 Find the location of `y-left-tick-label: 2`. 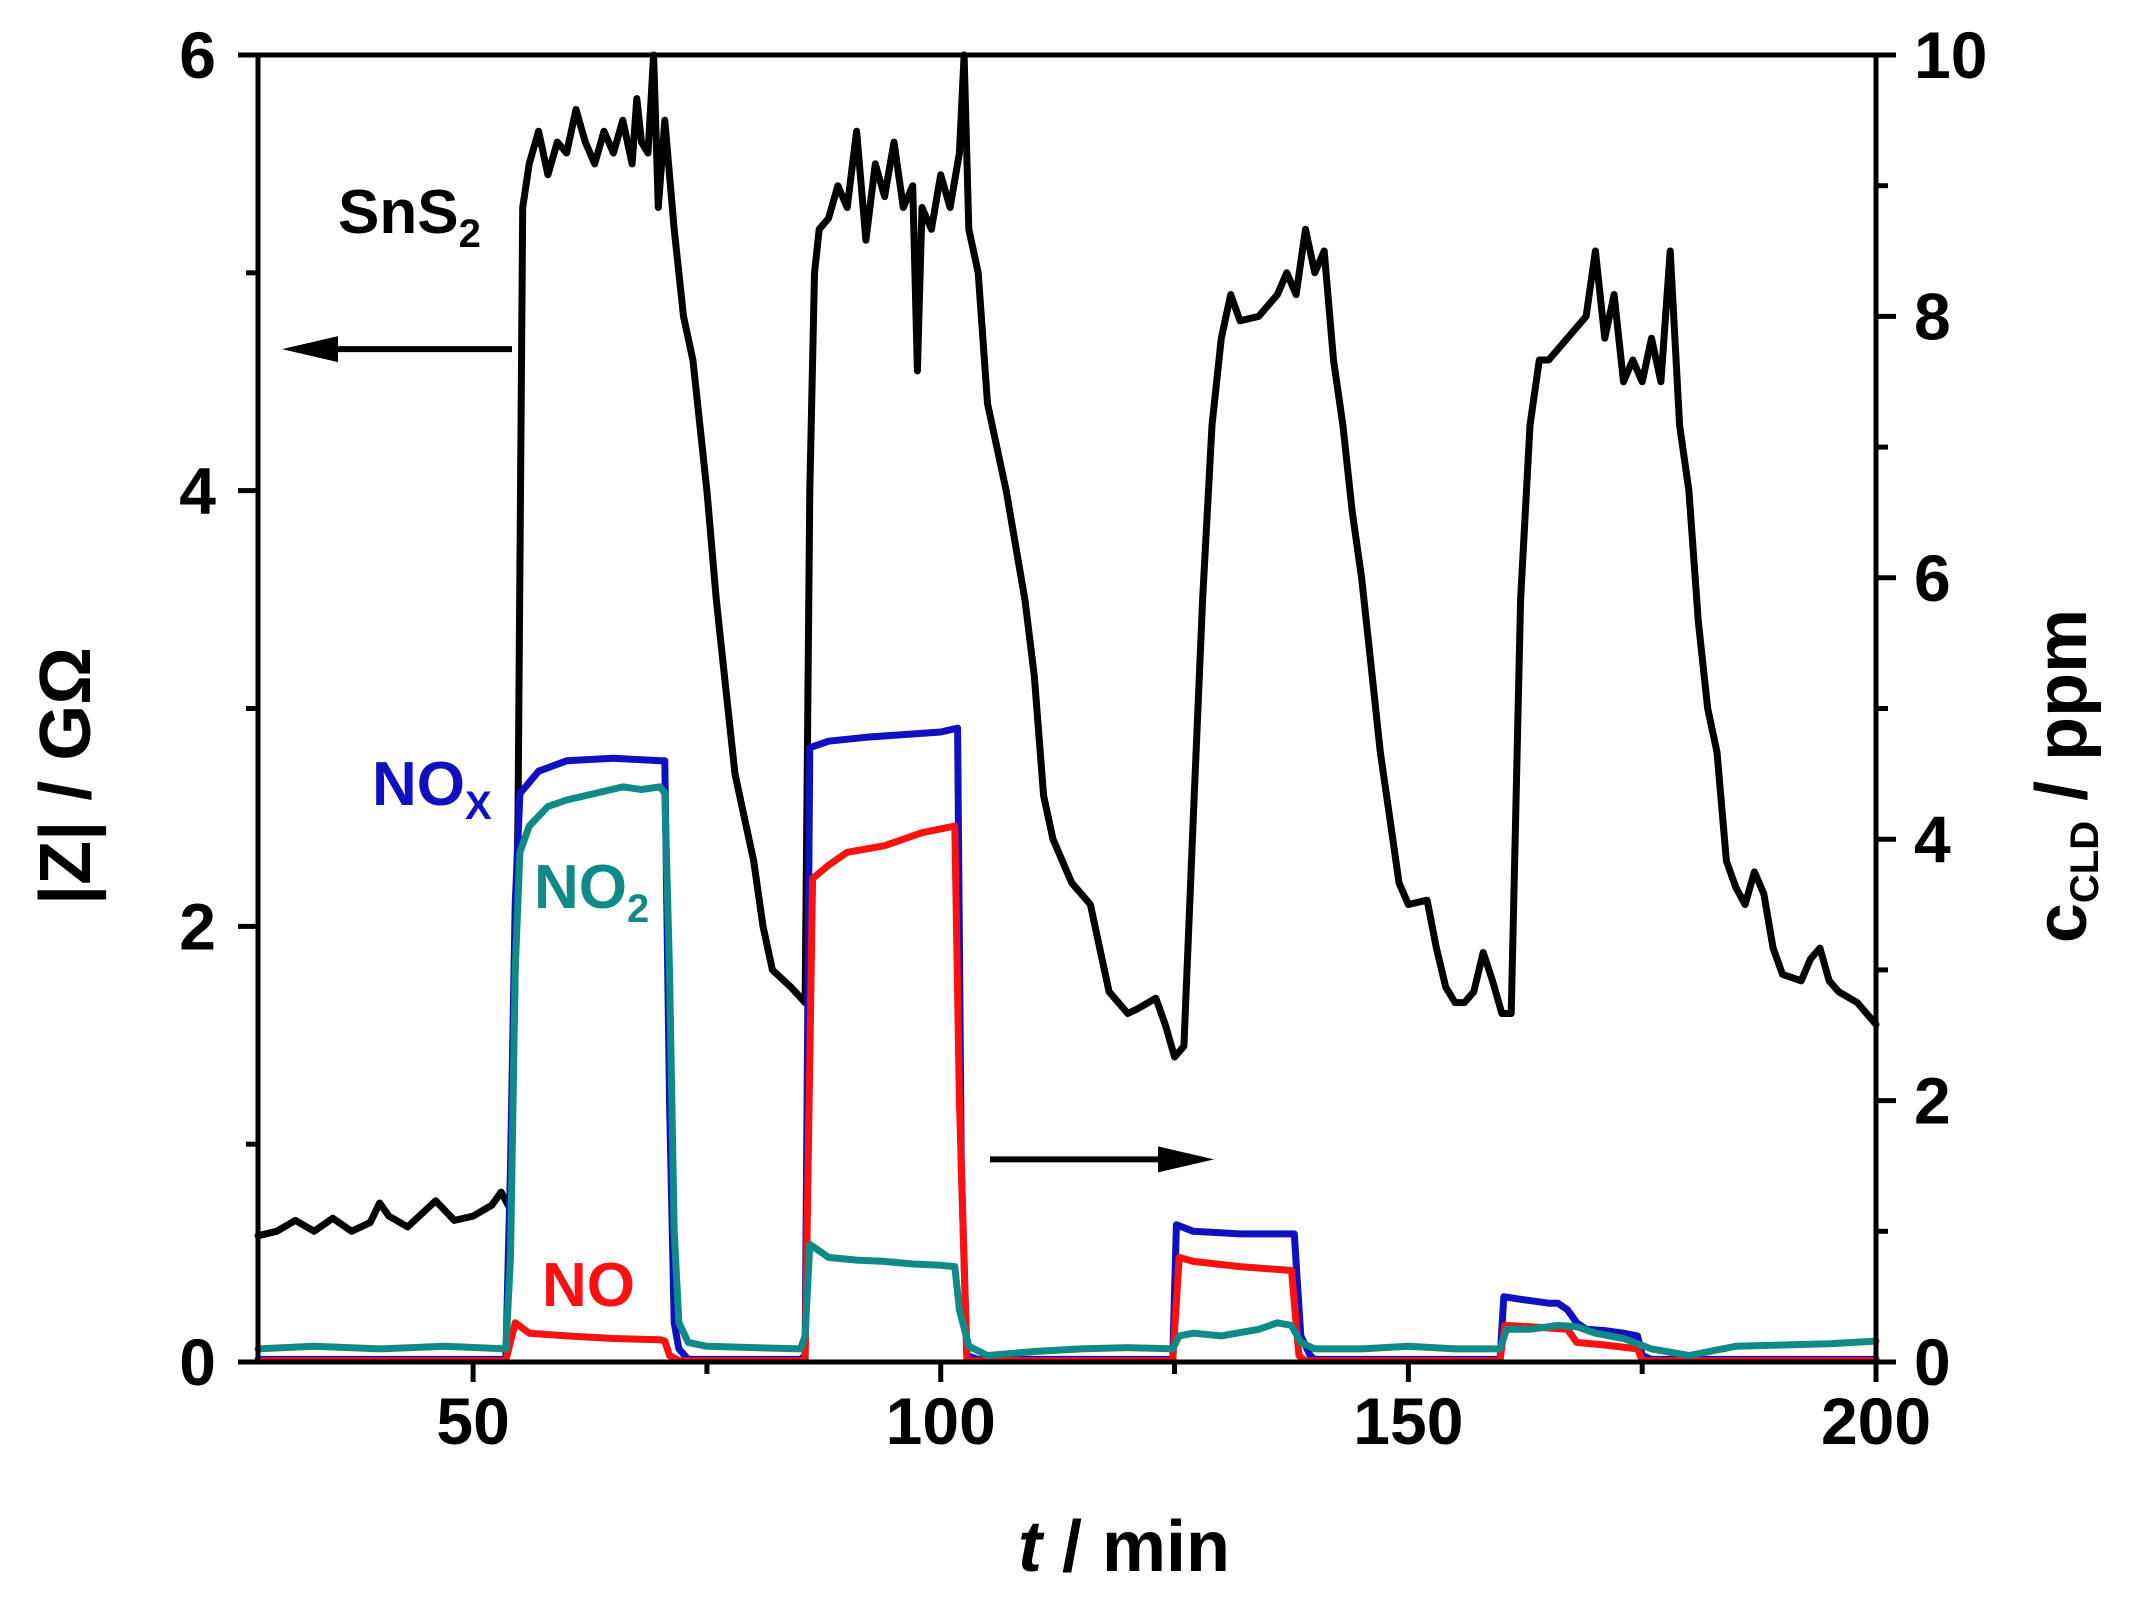

y-left-tick-label: 2 is located at coordinates (197, 926).